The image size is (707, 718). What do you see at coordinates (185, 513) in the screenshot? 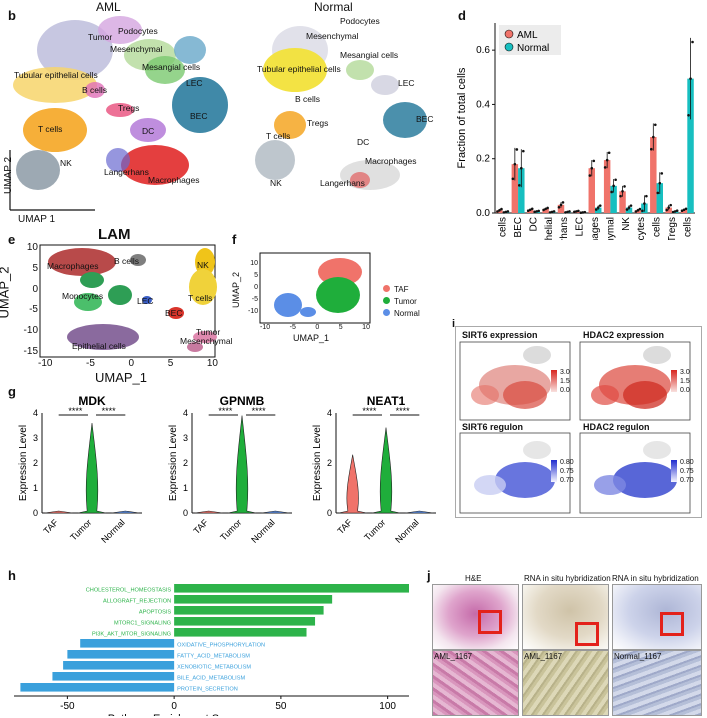
I see `violin-y-tick: 0` at bounding box center [185, 513].